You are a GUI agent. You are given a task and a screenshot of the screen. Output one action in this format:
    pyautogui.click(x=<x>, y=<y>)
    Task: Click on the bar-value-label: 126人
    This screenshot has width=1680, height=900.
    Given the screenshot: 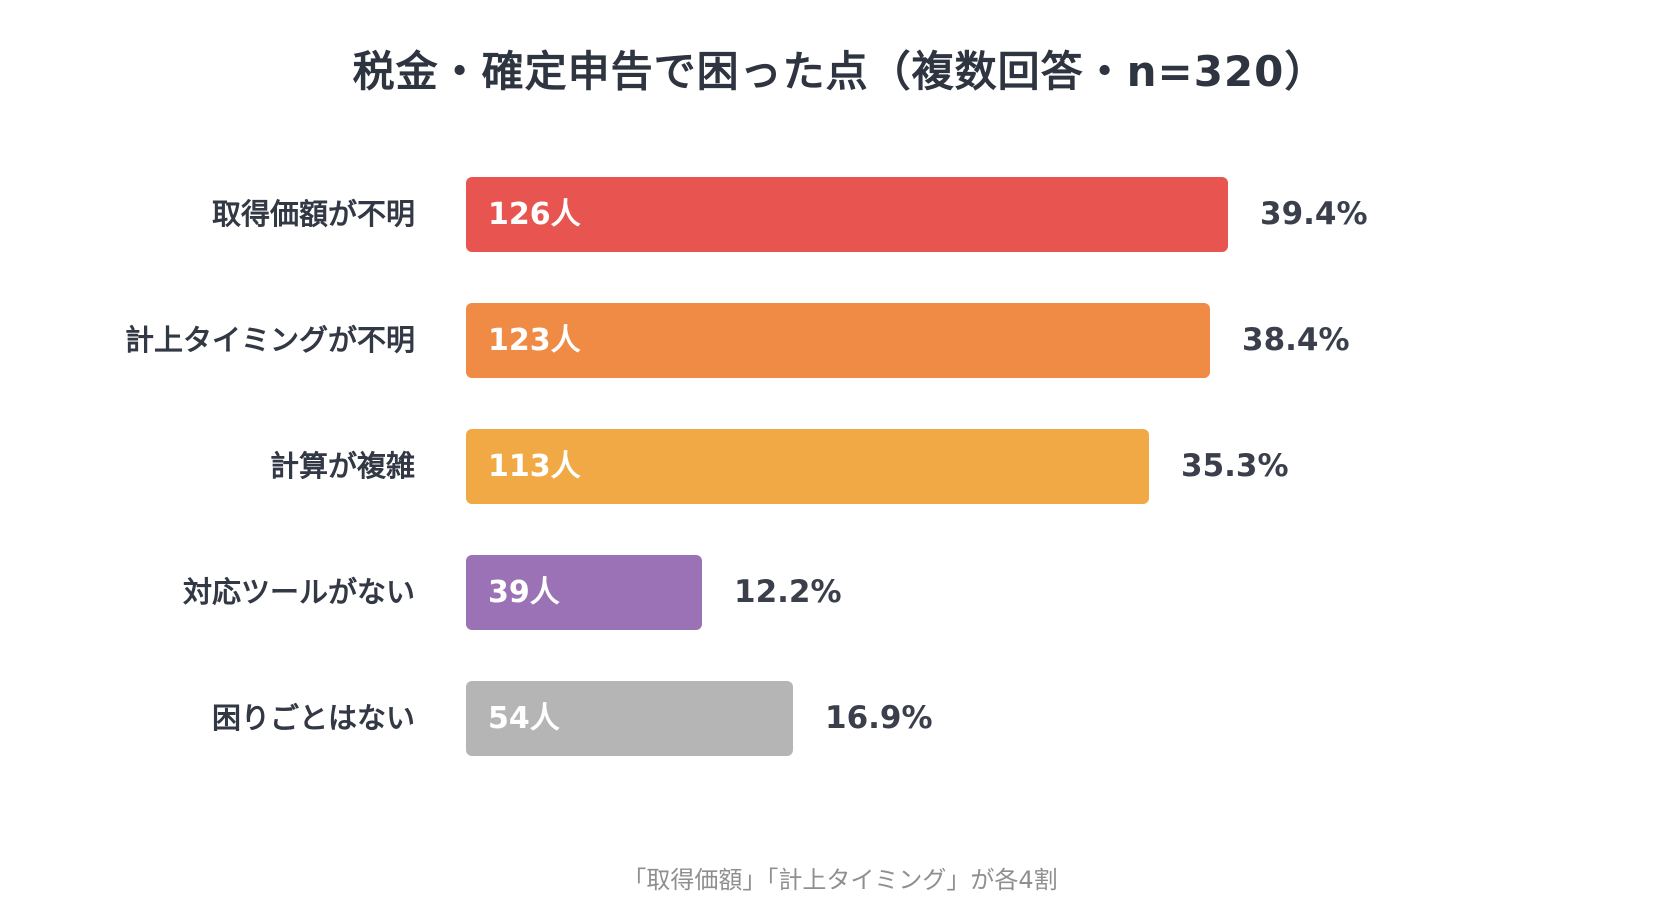 What is the action you would take?
    pyautogui.click(x=534, y=214)
    